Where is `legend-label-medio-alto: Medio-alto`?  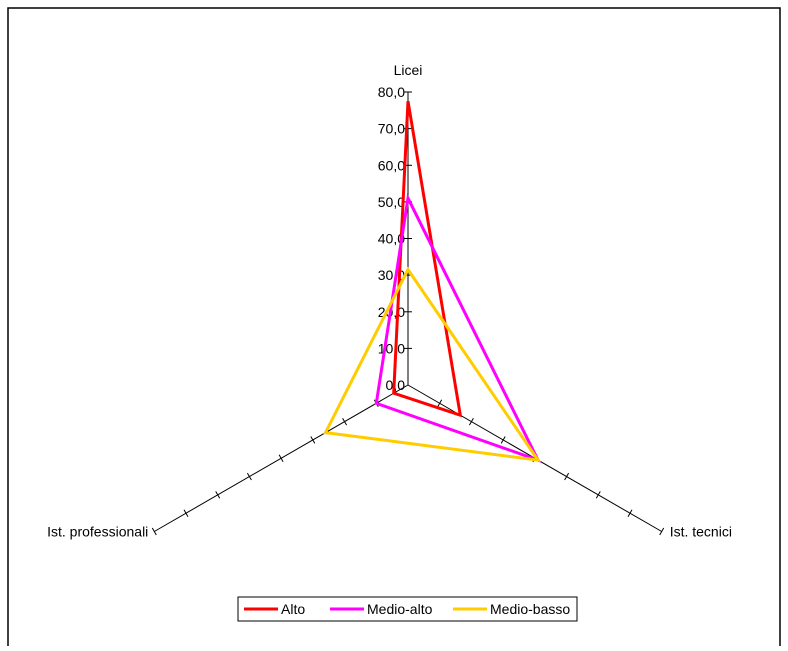 legend-label-medio-alto: Medio-alto is located at coordinates (400, 609).